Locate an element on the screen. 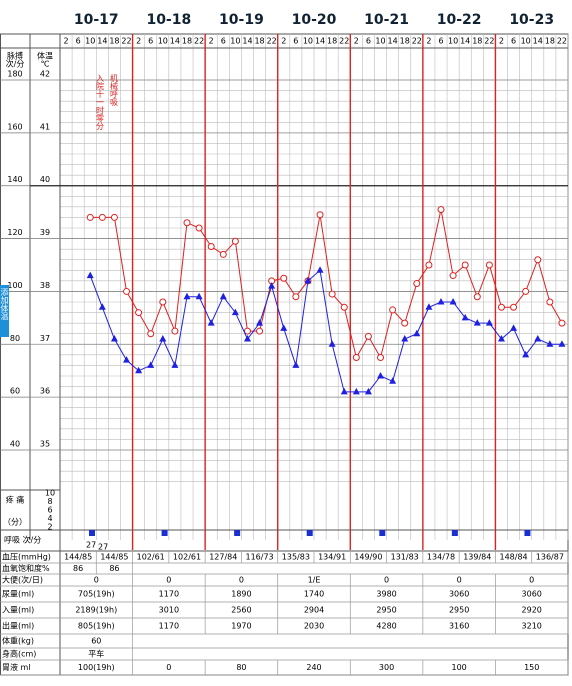 The height and width of the screenshot is (686, 572). pain-tick-label: 10 is located at coordinates (50, 493).